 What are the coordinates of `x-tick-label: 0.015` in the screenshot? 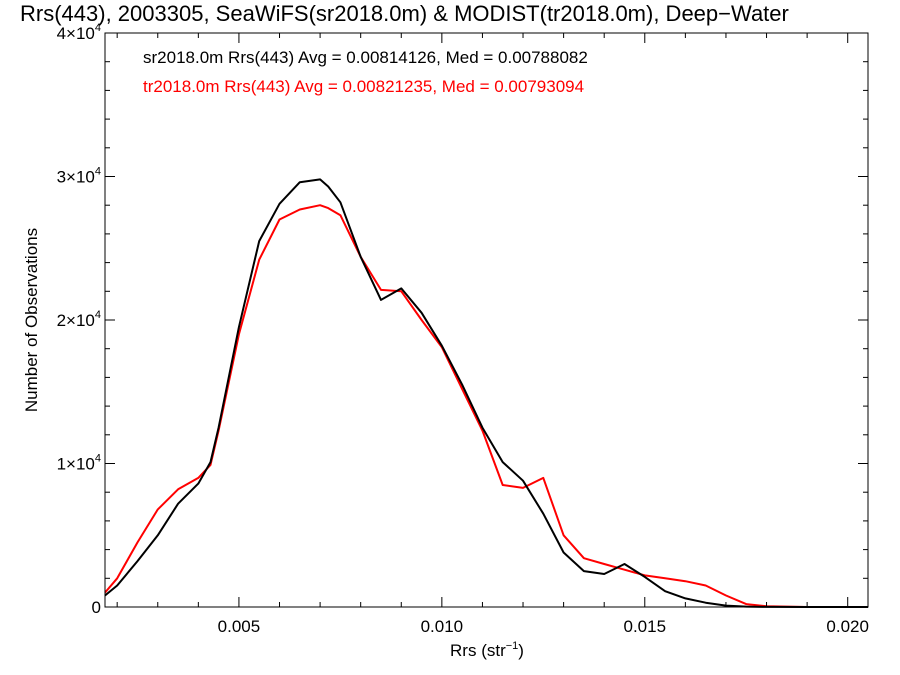 It's located at (645, 626).